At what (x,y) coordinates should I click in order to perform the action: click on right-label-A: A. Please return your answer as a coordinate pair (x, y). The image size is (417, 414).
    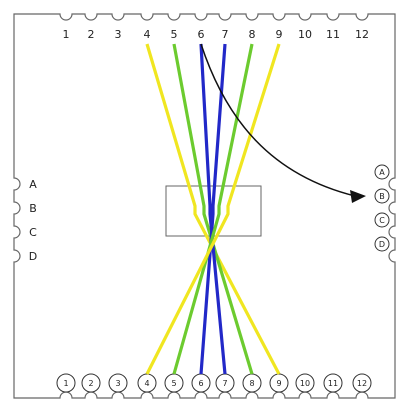
    Looking at the image, I should click on (382, 172).